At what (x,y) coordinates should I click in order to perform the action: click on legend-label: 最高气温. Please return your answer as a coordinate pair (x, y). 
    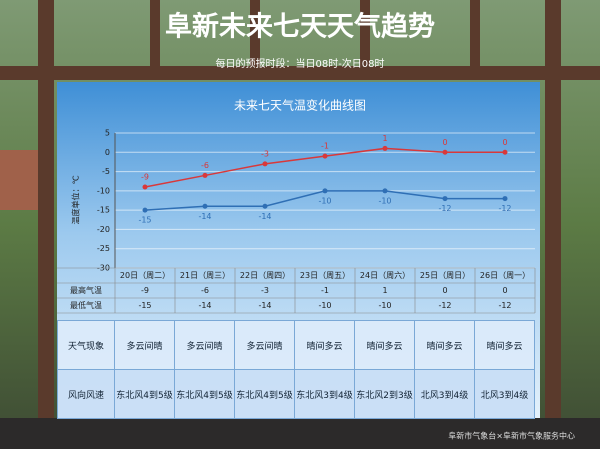
    Looking at the image, I should click on (86, 290).